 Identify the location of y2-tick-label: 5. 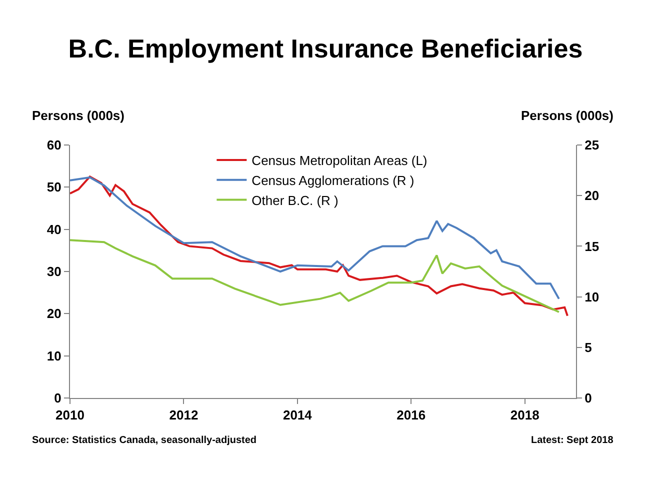
(588, 347).